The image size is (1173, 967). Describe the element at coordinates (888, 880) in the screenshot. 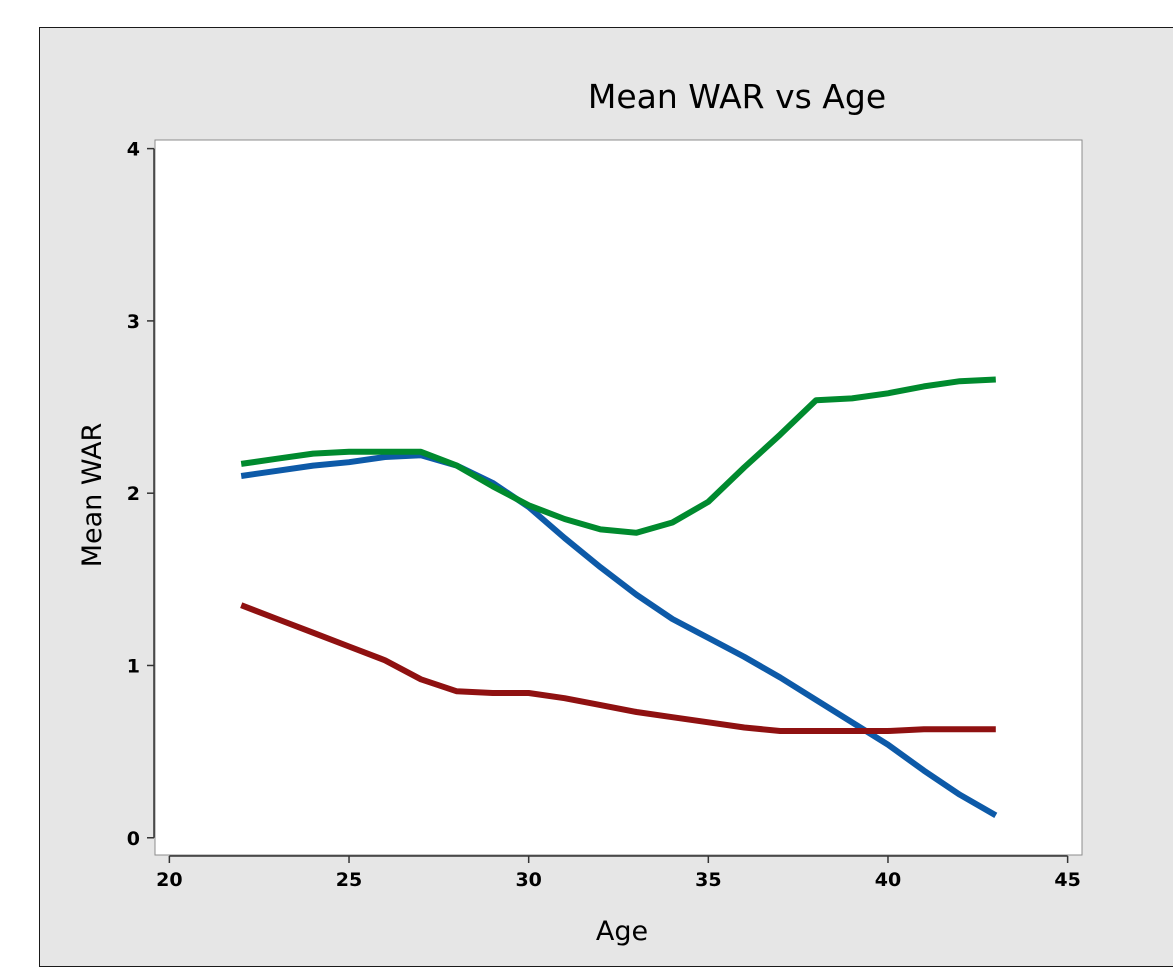

I see `x-tick-label: 40` at that location.